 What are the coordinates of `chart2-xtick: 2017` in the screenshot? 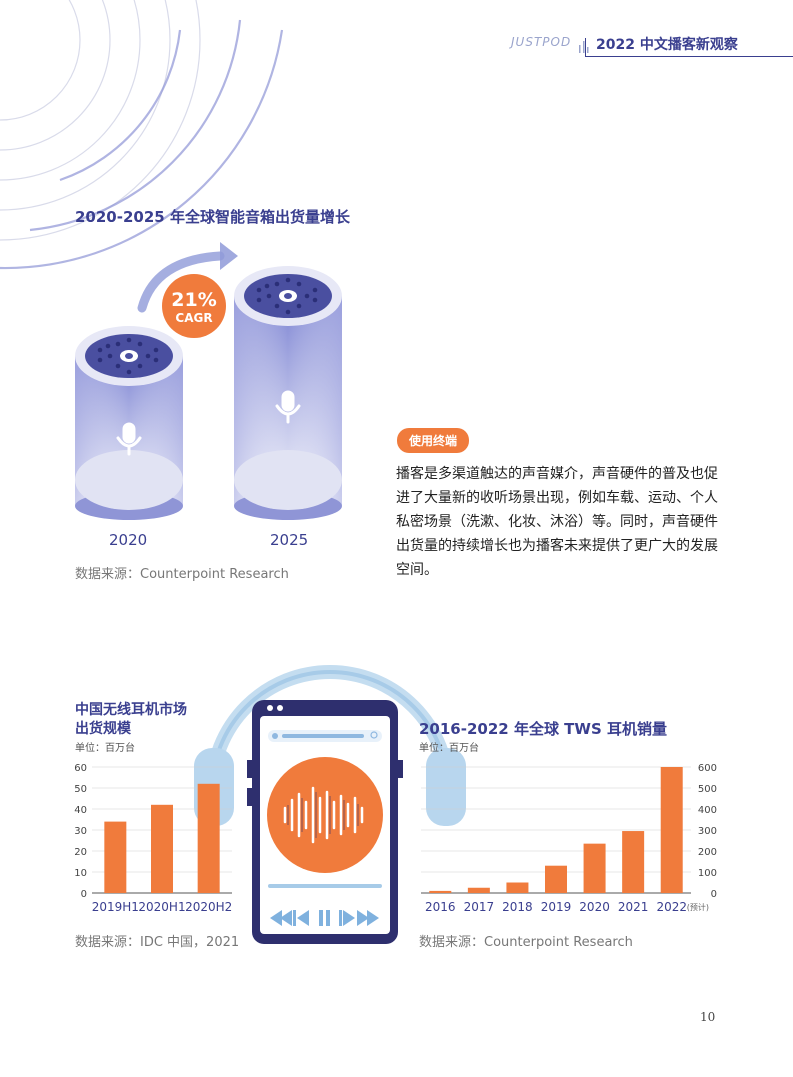 It's located at (479, 907).